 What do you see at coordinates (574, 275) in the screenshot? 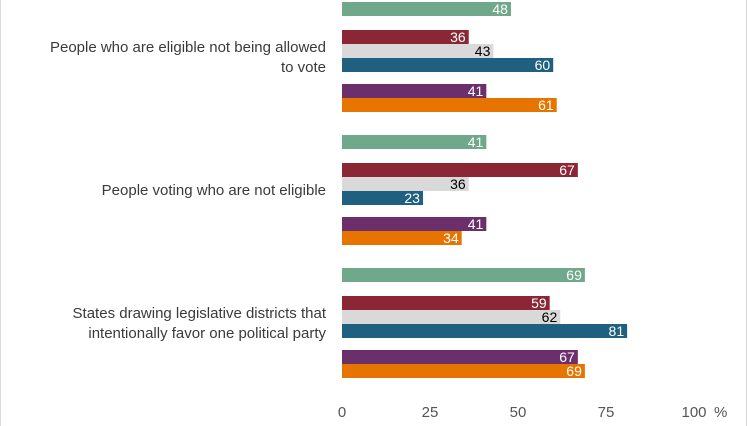
I see `data-label-c2-s0: 69` at bounding box center [574, 275].